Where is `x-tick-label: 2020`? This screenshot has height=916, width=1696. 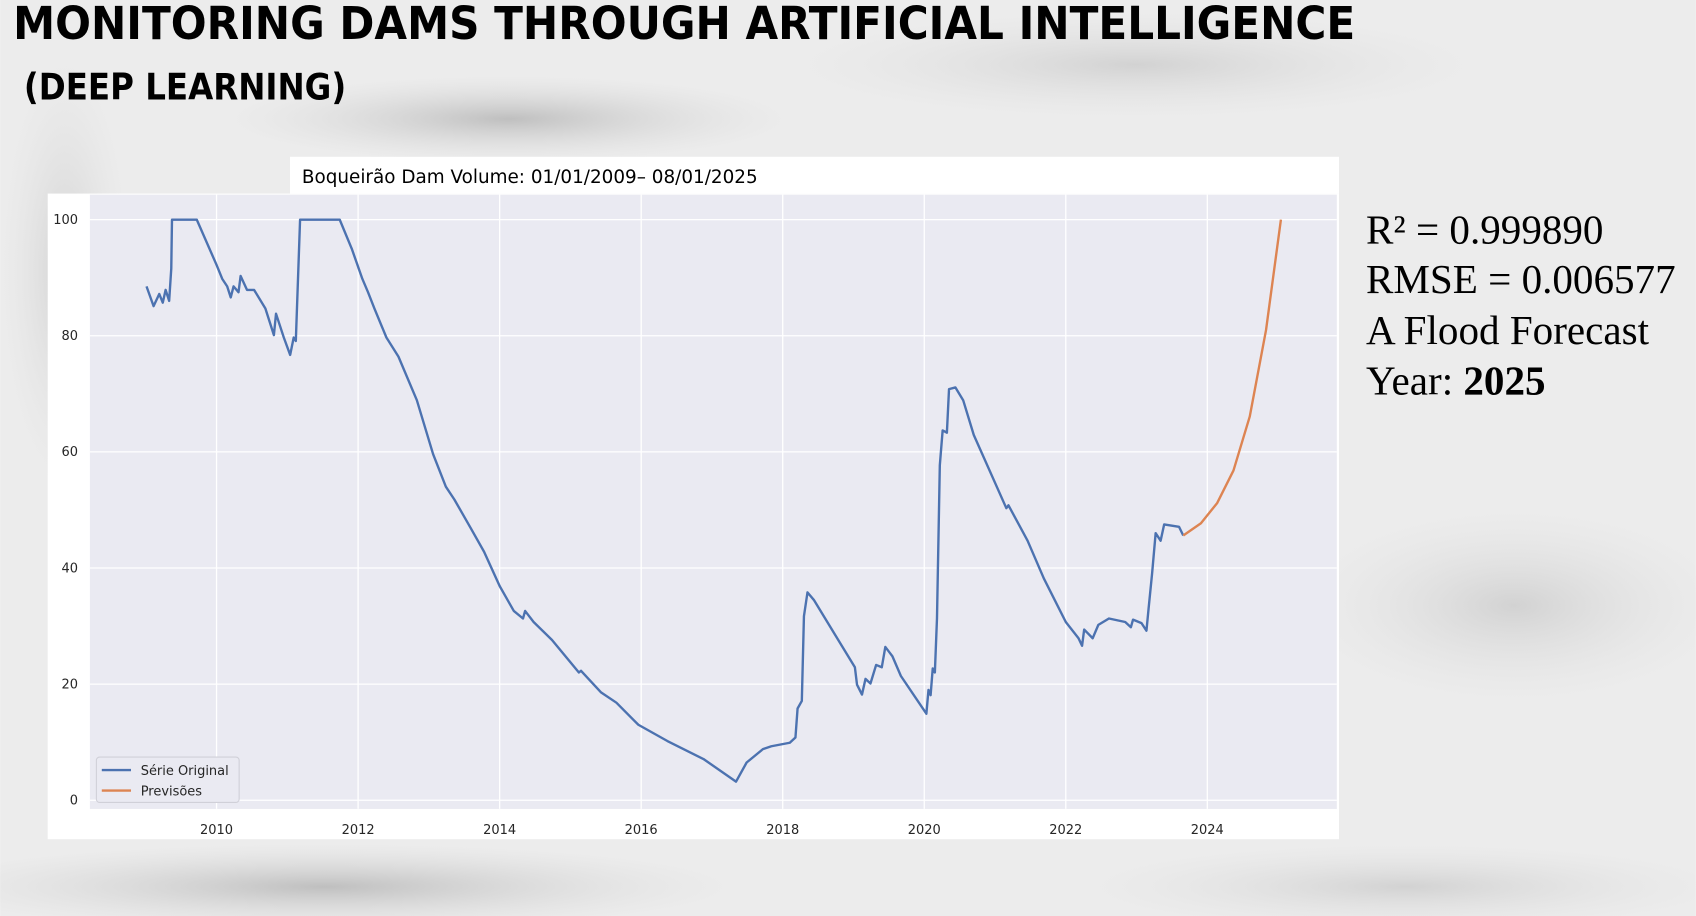 x-tick-label: 2020 is located at coordinates (924, 830).